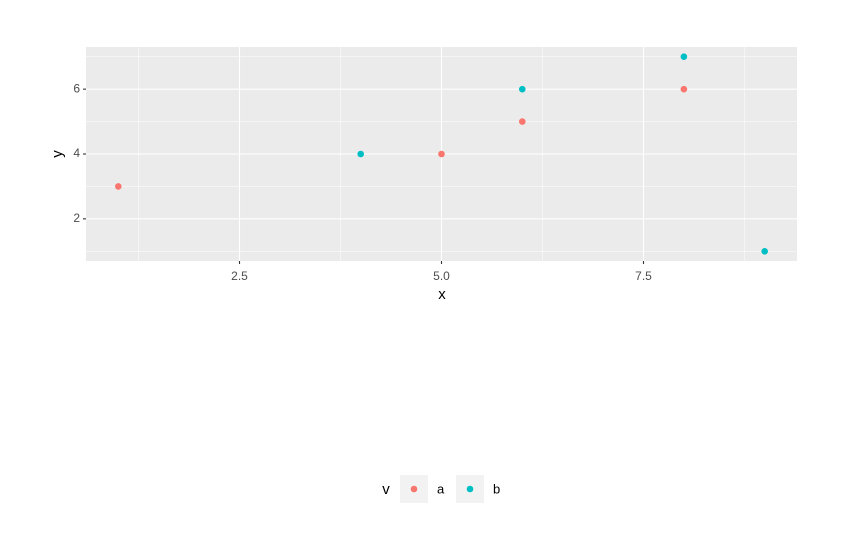 The height and width of the screenshot is (558, 846). Describe the element at coordinates (386, 489) in the screenshot. I see `legend-title: v` at that location.